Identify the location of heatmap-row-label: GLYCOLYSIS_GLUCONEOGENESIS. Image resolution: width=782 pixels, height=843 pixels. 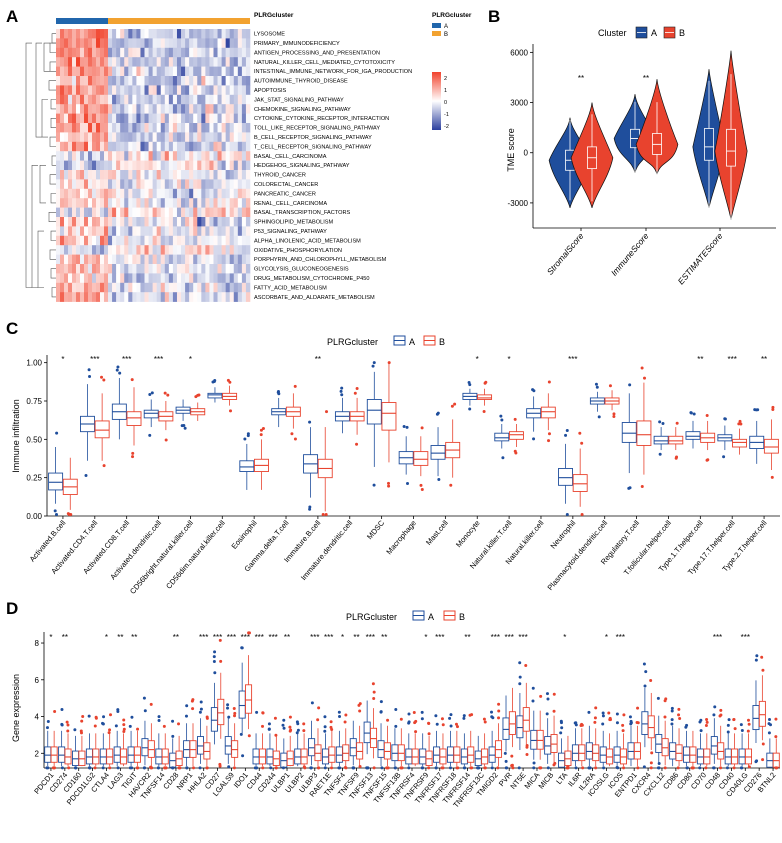
(301, 270).